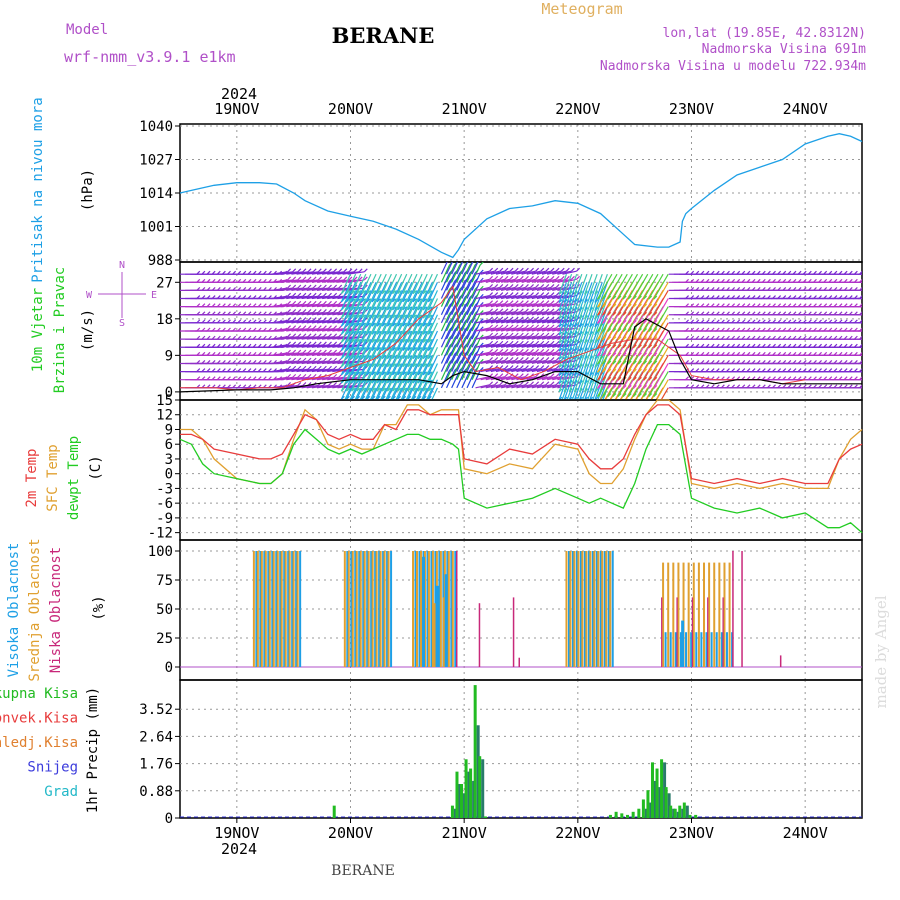 This screenshot has height=900, width=900. Describe the element at coordinates (460, 801) in the screenshot. I see `precip-conv-bar` at that location.